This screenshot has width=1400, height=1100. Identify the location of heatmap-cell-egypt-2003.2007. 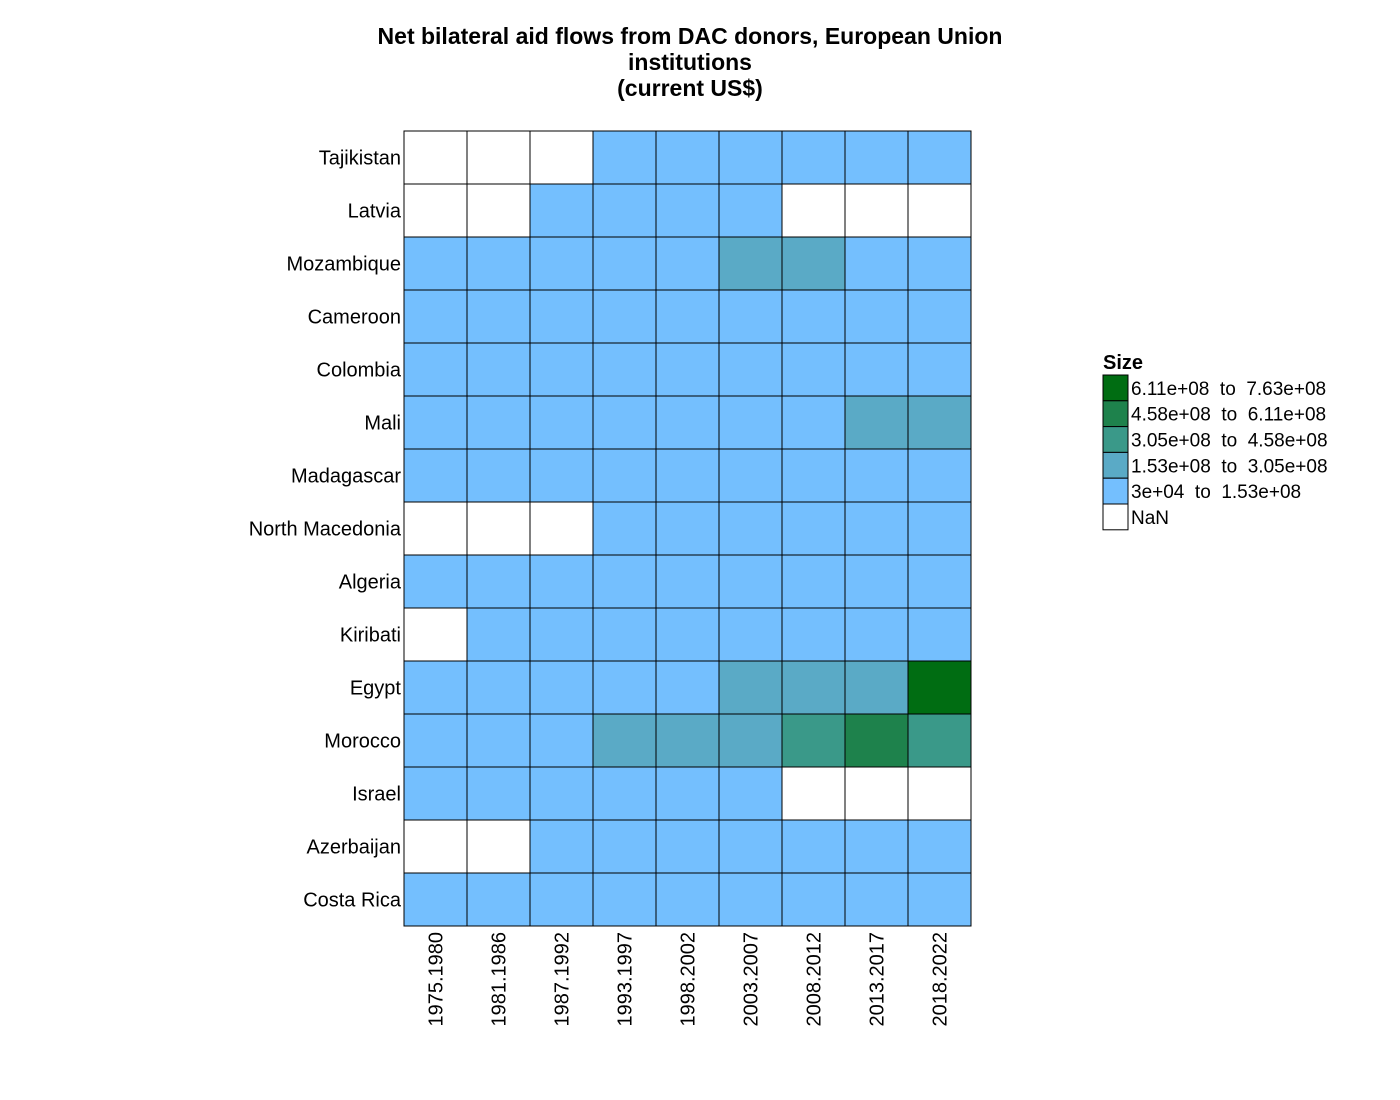
(750, 687).